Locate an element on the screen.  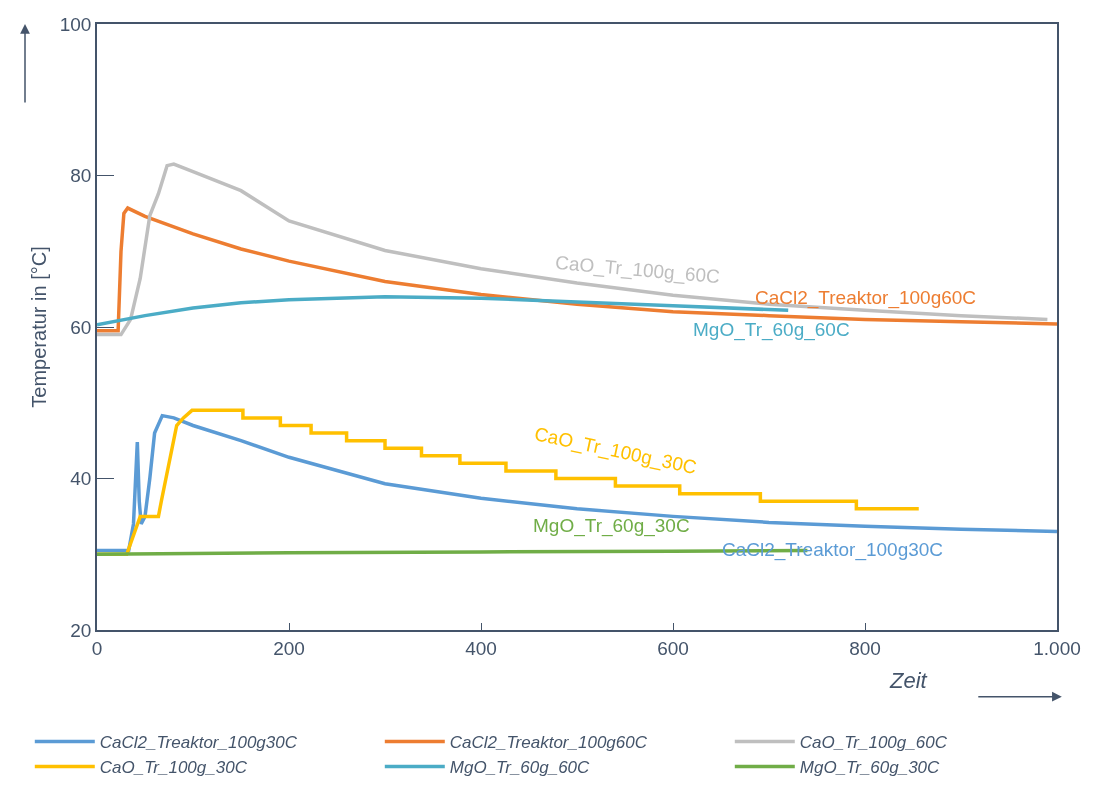
legend-label: CaCl2_Treaktor_100g60C is located at coordinates (548, 743).